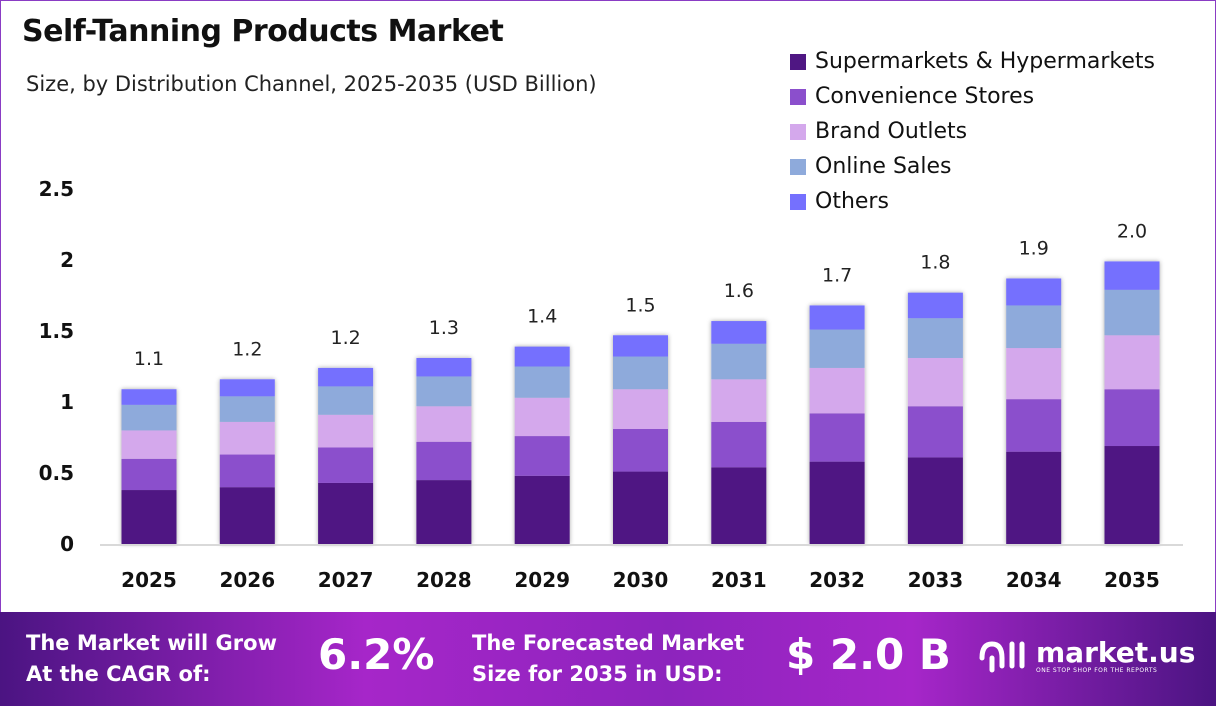 The height and width of the screenshot is (706, 1216). I want to click on chart-title: Self-Tanning Products Market, so click(263, 31).